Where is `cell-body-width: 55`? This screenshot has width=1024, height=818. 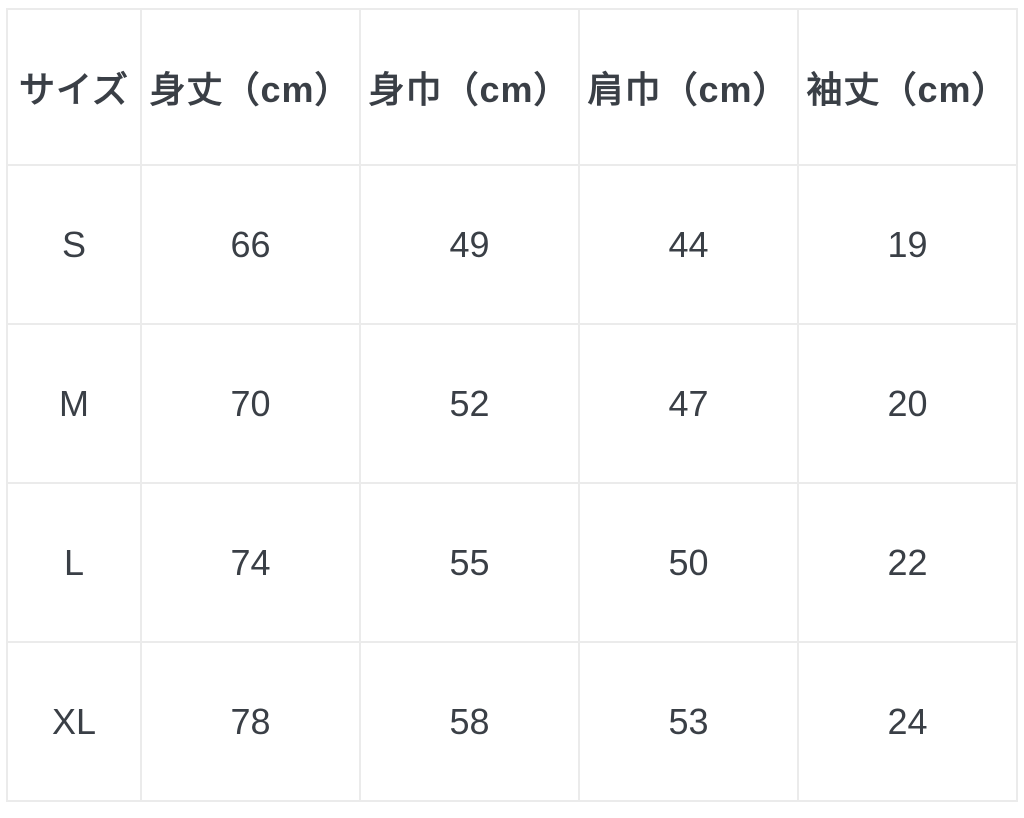
cell-body-width: 55 is located at coordinates (469, 562).